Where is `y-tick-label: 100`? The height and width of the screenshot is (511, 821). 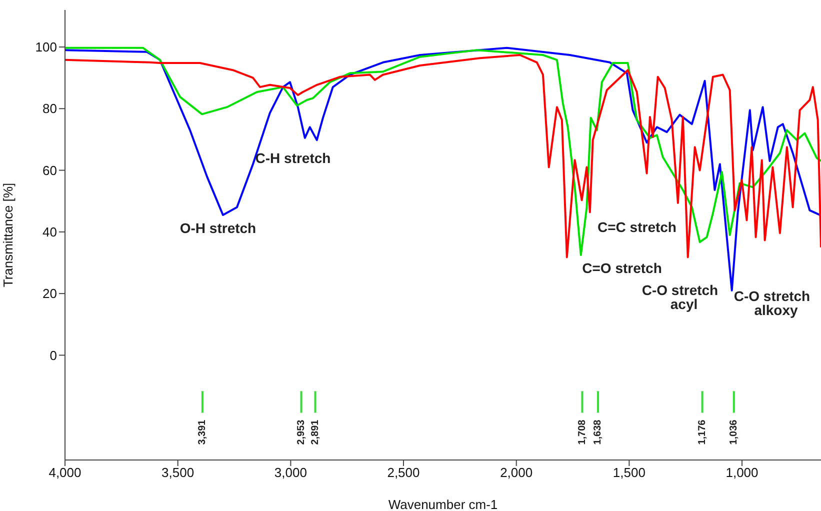 y-tick-label: 100 is located at coordinates (46, 47).